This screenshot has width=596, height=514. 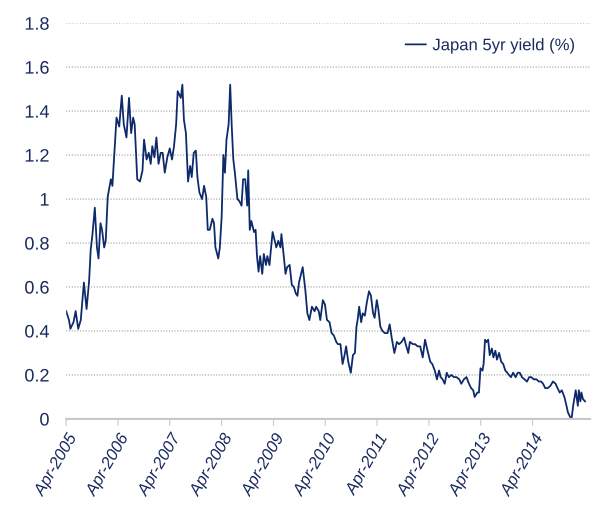 What do you see at coordinates (37, 111) in the screenshot?
I see `y-tick-label: 1.4` at bounding box center [37, 111].